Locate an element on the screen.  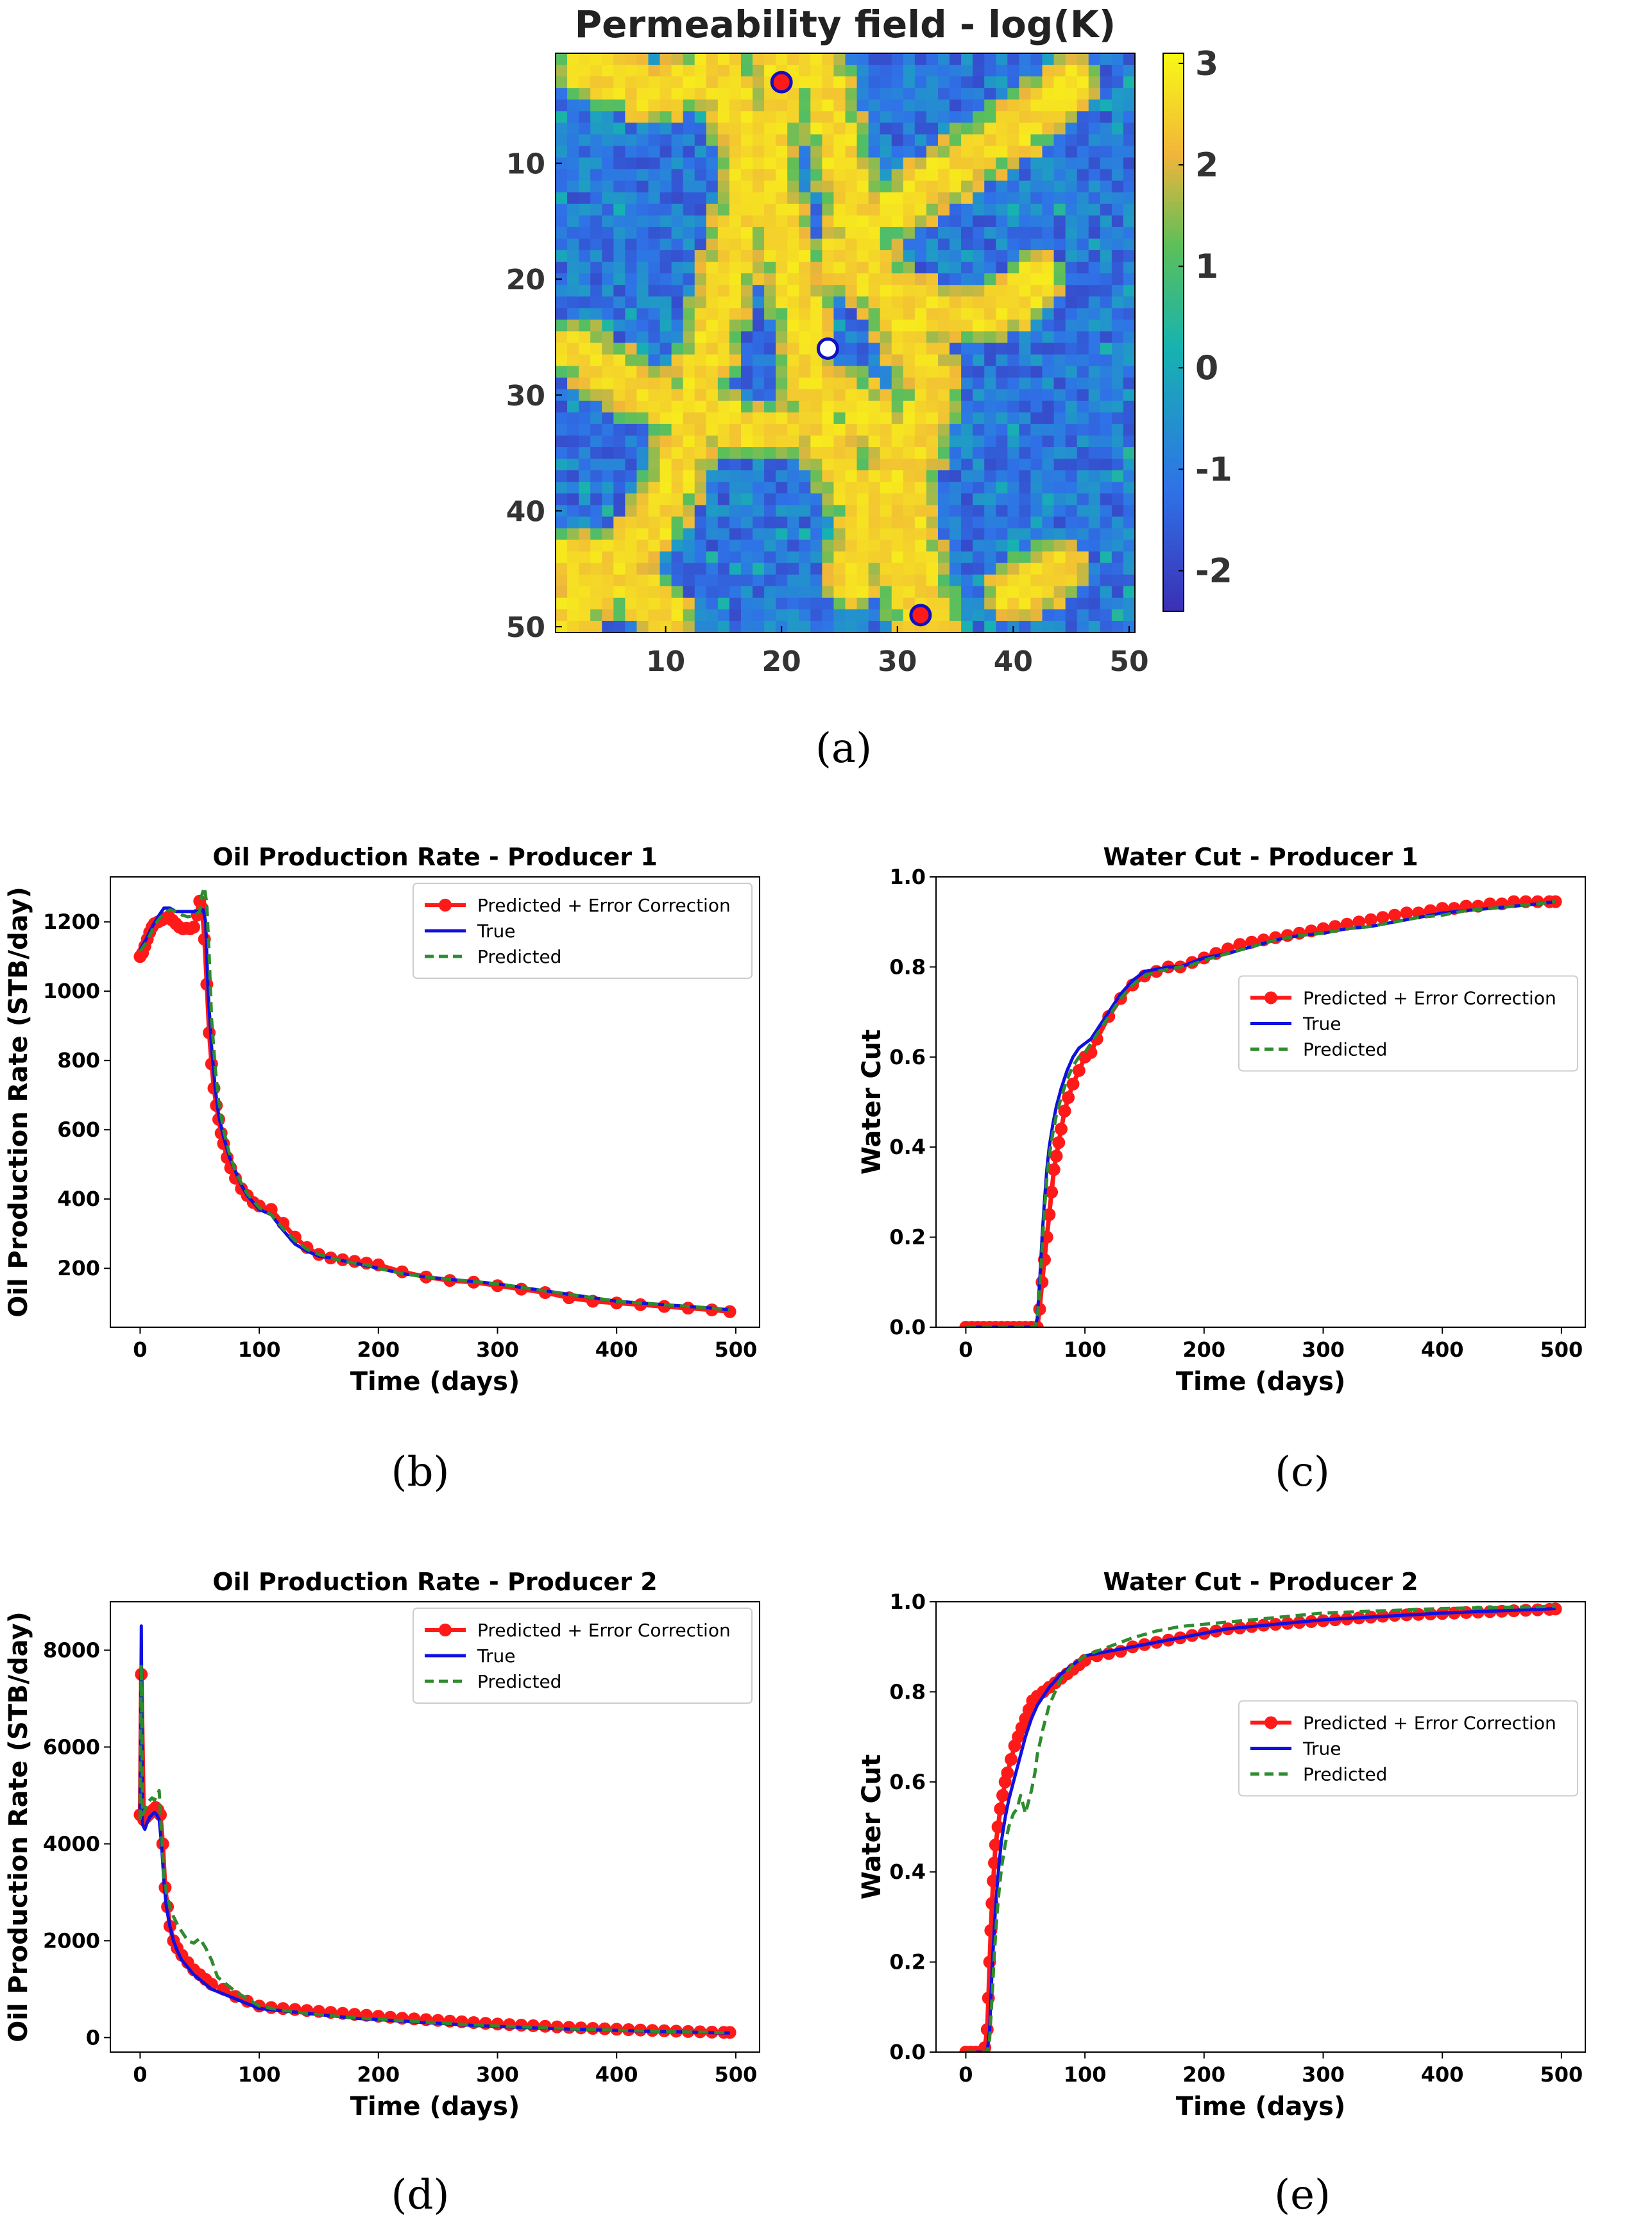
x-tick-label: 300 is located at coordinates (1323, 2074).